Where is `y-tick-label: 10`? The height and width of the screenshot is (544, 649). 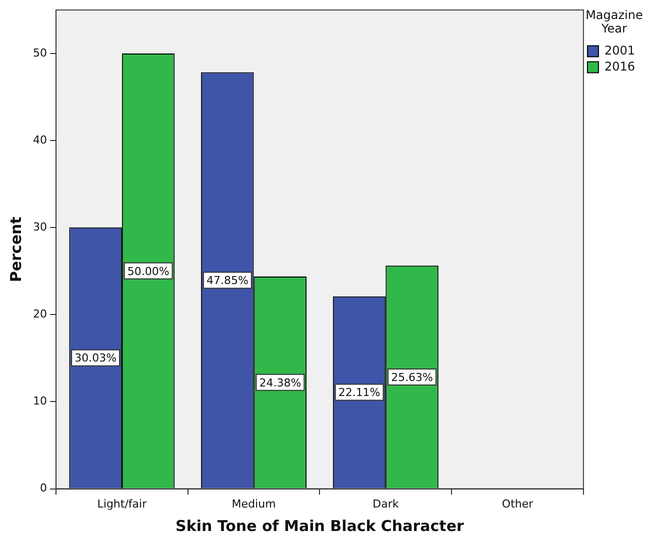
y-tick-label: 10 is located at coordinates (39, 401).